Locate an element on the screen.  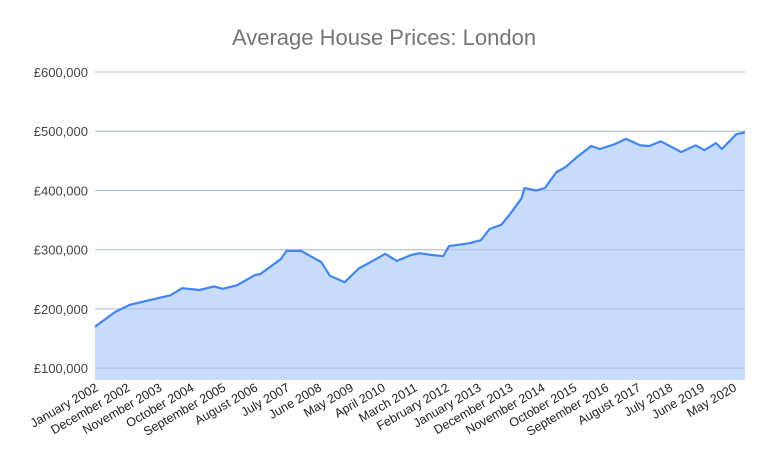
y-tick-label: £400,000 is located at coordinates (61, 190).